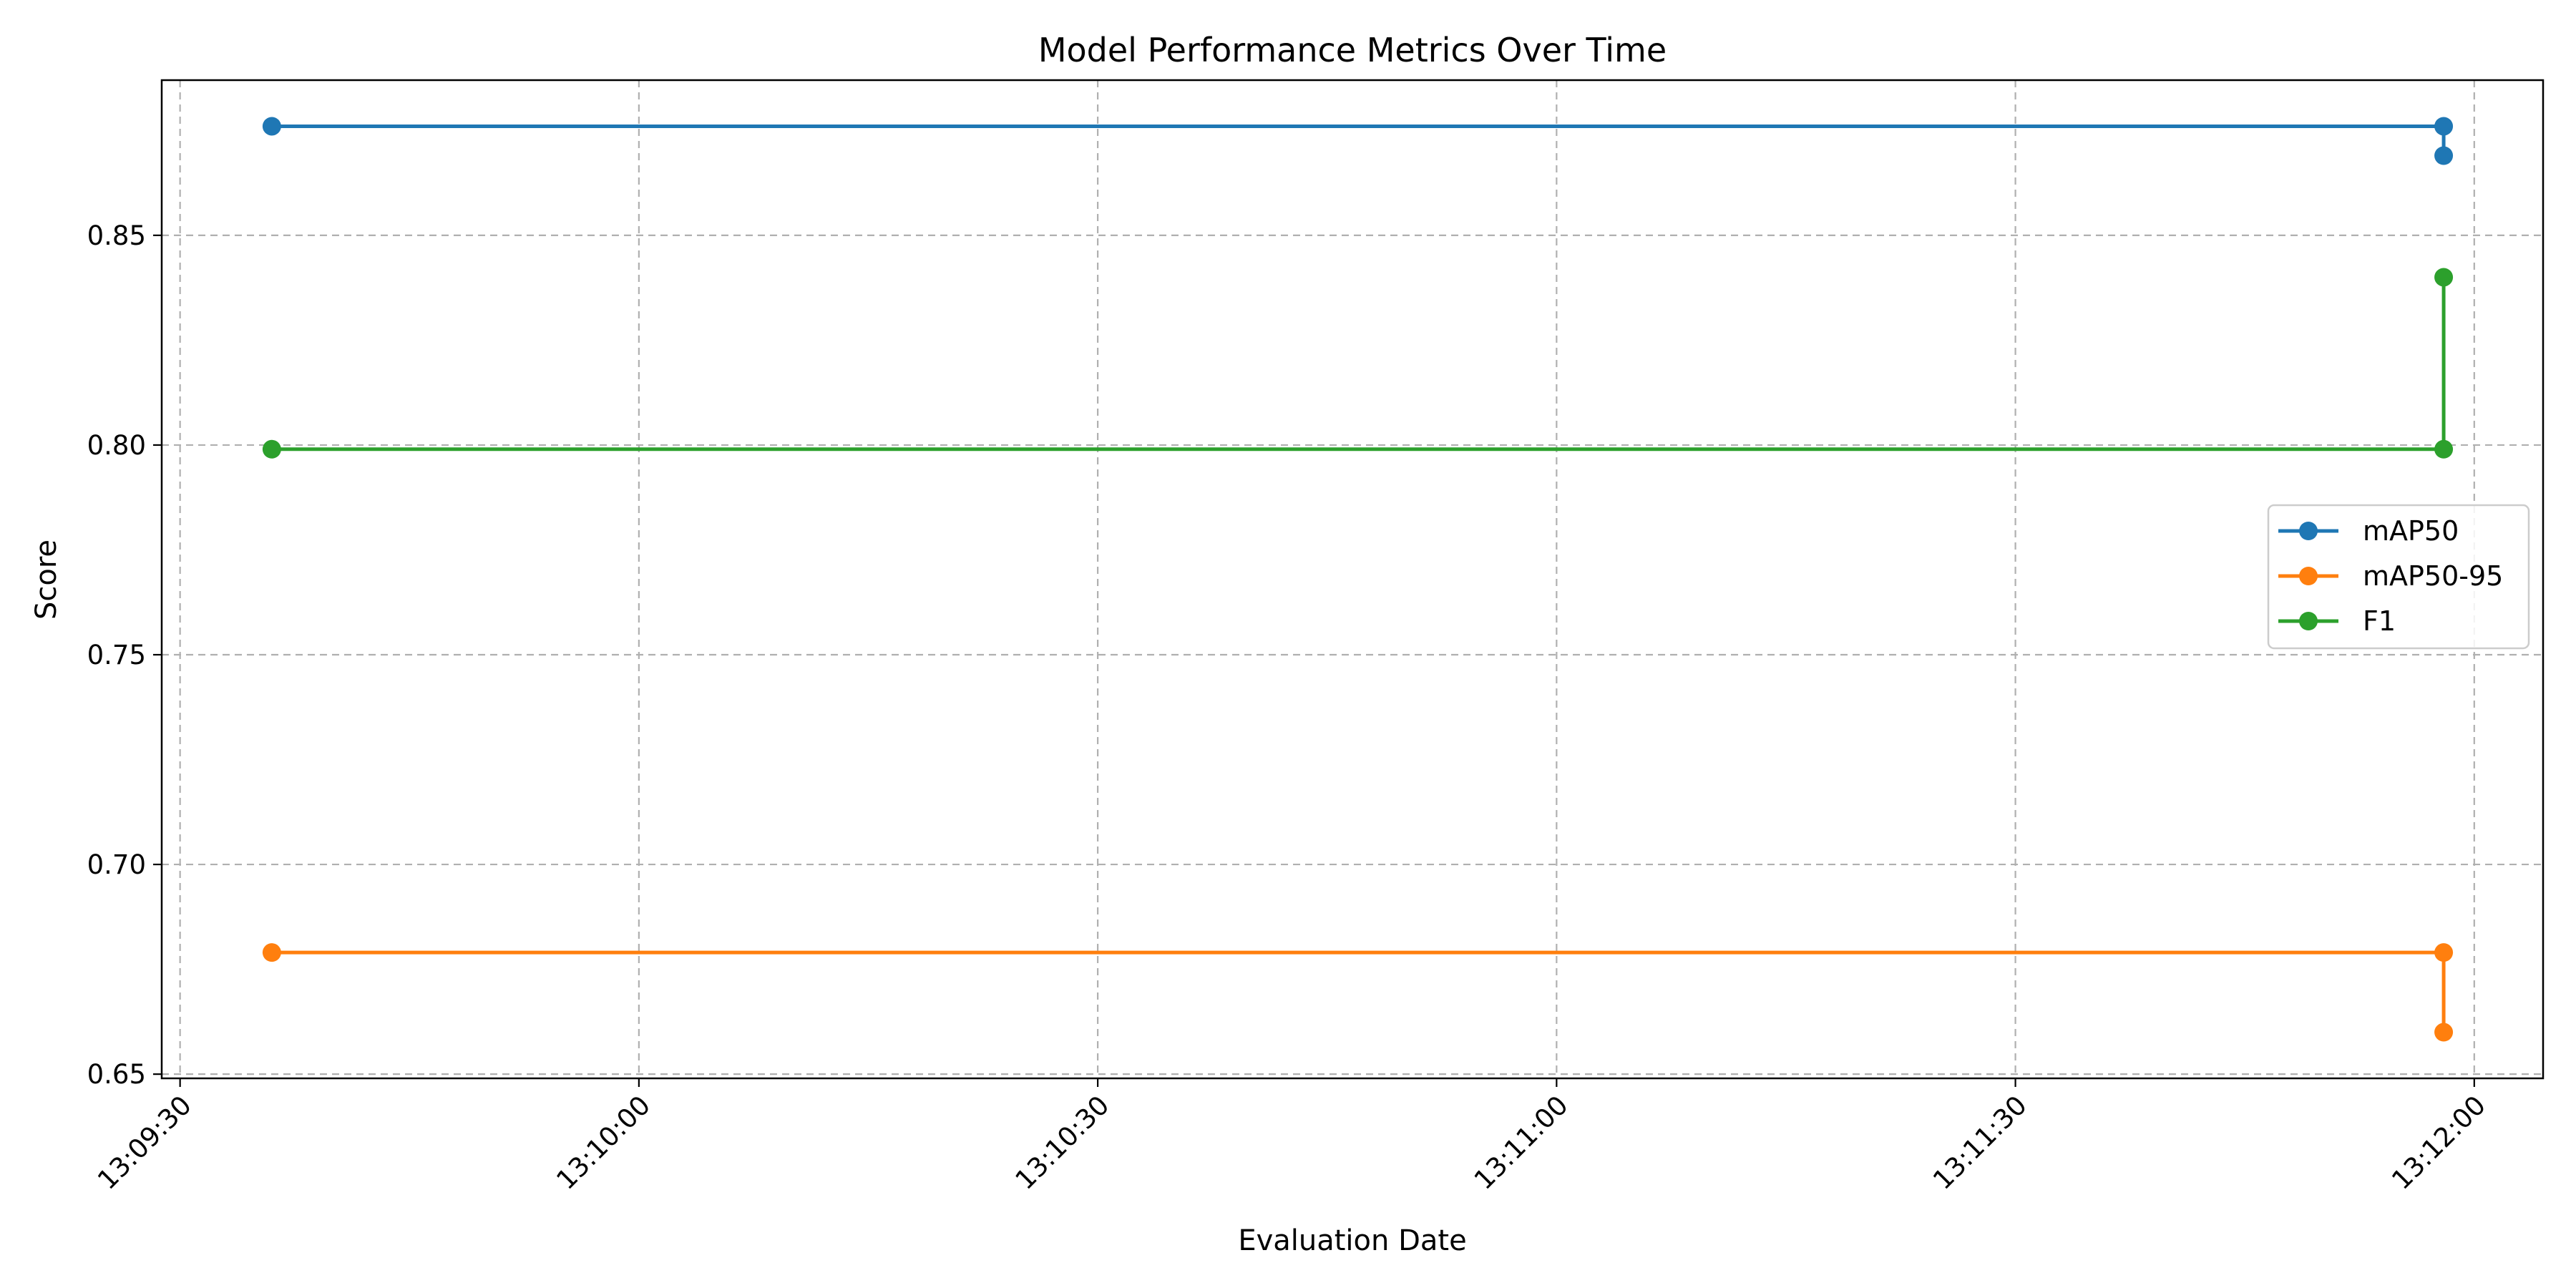  Describe the element at coordinates (1521, 1143) in the screenshot. I see `x-tick-label: 13:11:00` at that location.